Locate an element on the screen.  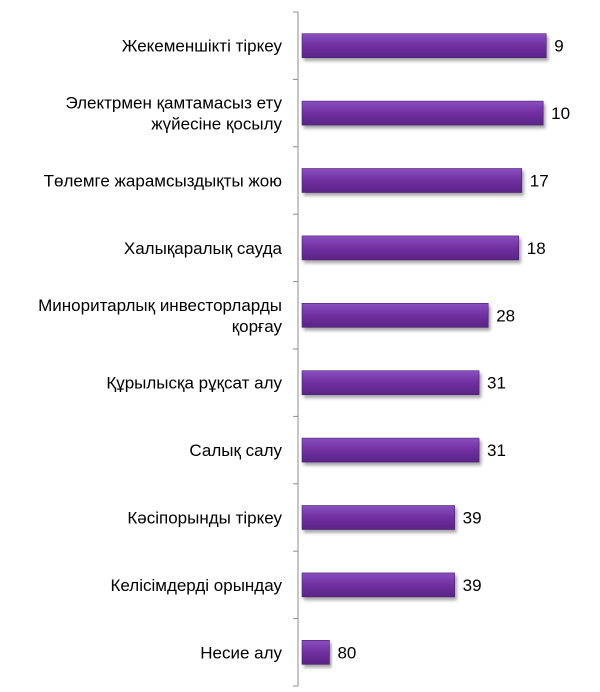
data-label: 9 is located at coordinates (558, 46).